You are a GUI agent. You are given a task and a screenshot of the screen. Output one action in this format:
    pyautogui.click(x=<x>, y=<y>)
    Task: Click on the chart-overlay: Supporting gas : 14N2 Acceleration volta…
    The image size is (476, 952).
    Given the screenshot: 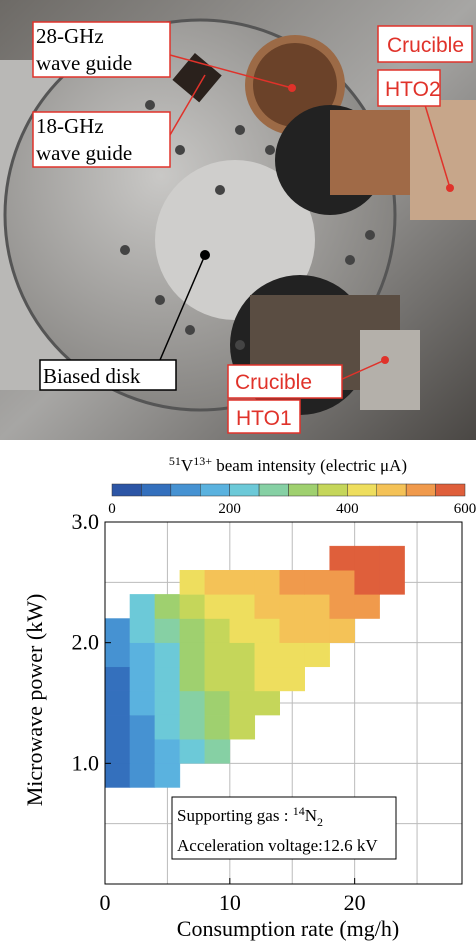 What is the action you would take?
    pyautogui.click(x=284, y=828)
    